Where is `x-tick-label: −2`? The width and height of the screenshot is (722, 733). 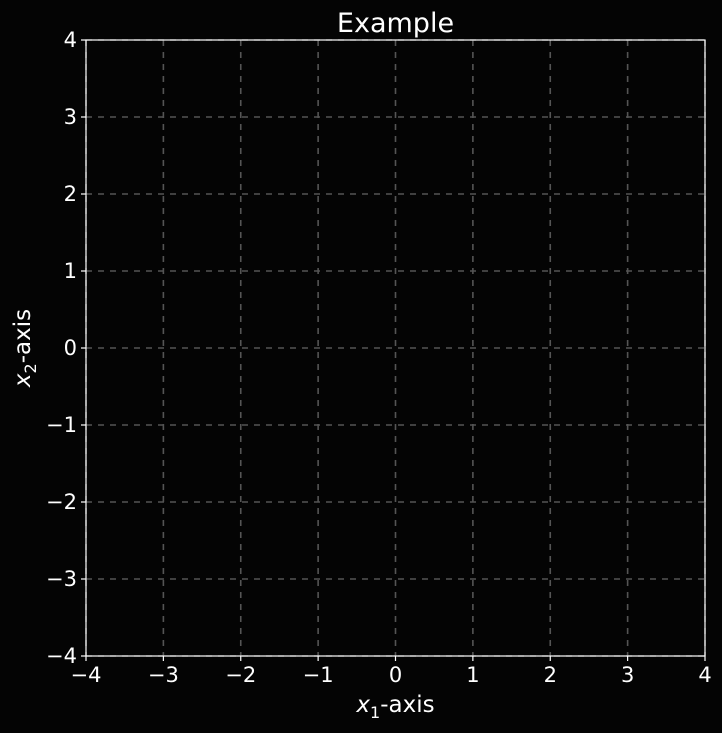
x-tick-label: −2 is located at coordinates (240, 675).